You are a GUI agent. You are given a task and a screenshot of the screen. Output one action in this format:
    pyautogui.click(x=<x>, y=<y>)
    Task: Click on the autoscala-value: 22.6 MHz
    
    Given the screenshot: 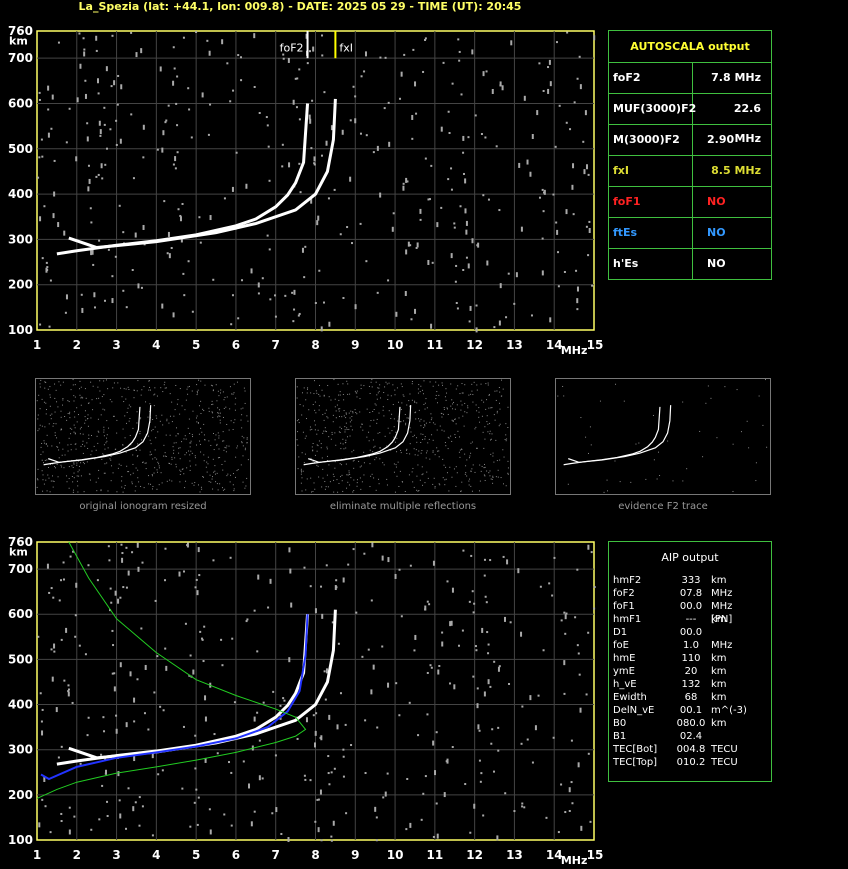 What is the action you would take?
    pyautogui.click(x=747, y=123)
    